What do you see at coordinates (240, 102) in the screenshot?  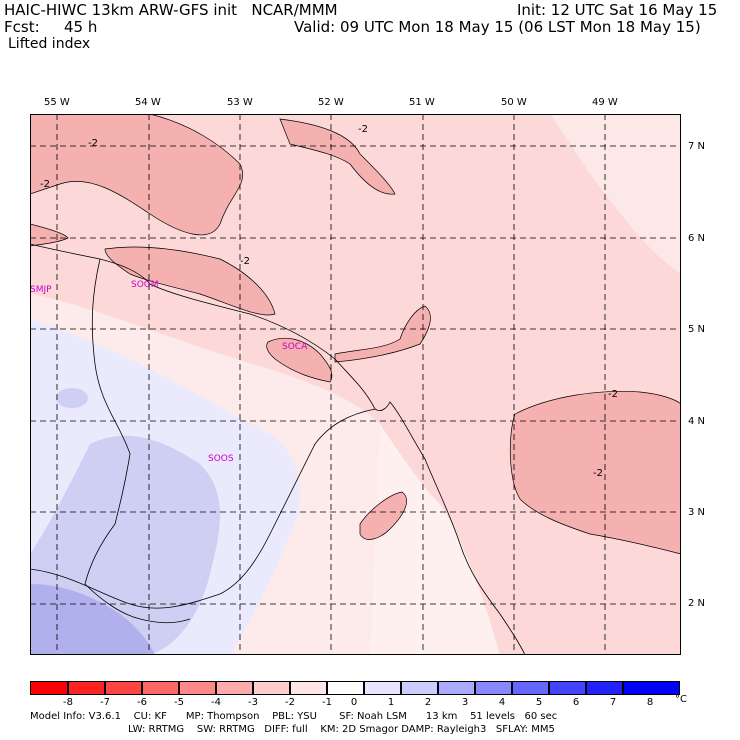 I see `lon-label-53w: 53 W` at bounding box center [240, 102].